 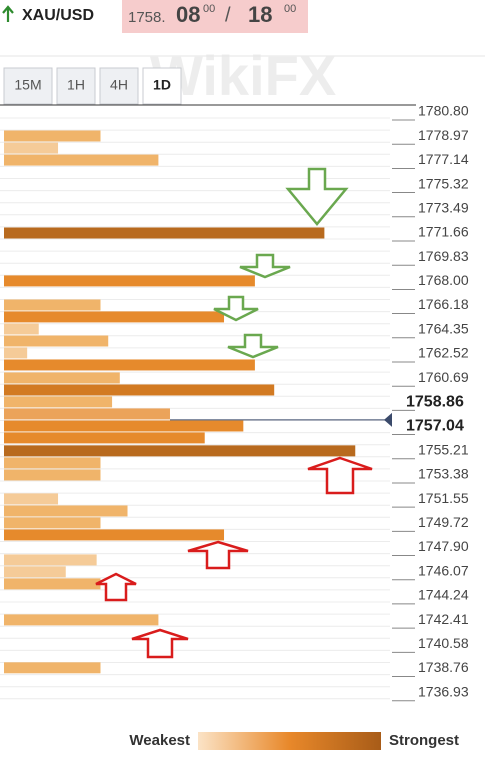 I want to click on y-tick-label: 1736.93, so click(x=443, y=691).